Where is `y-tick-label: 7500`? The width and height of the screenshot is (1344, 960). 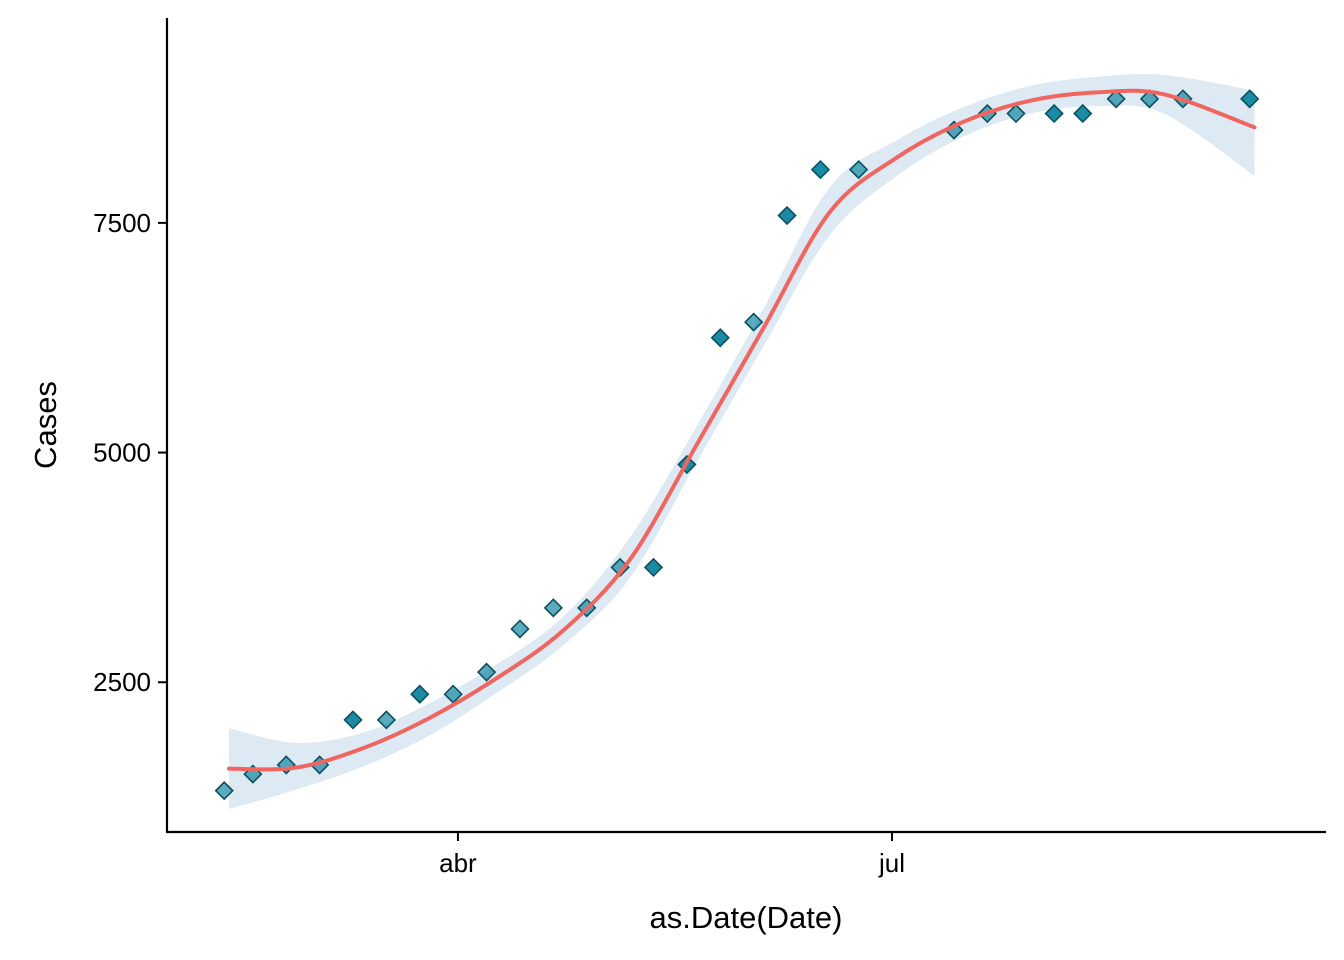
y-tick-label: 7500 is located at coordinates (122, 223).